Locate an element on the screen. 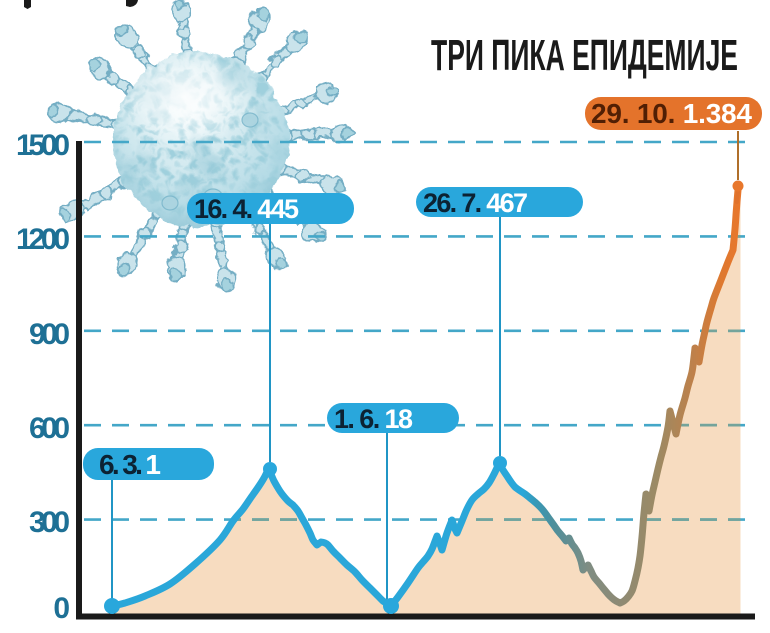 The height and width of the screenshot is (633, 770). svg-text: 600 is located at coordinates (49, 428).